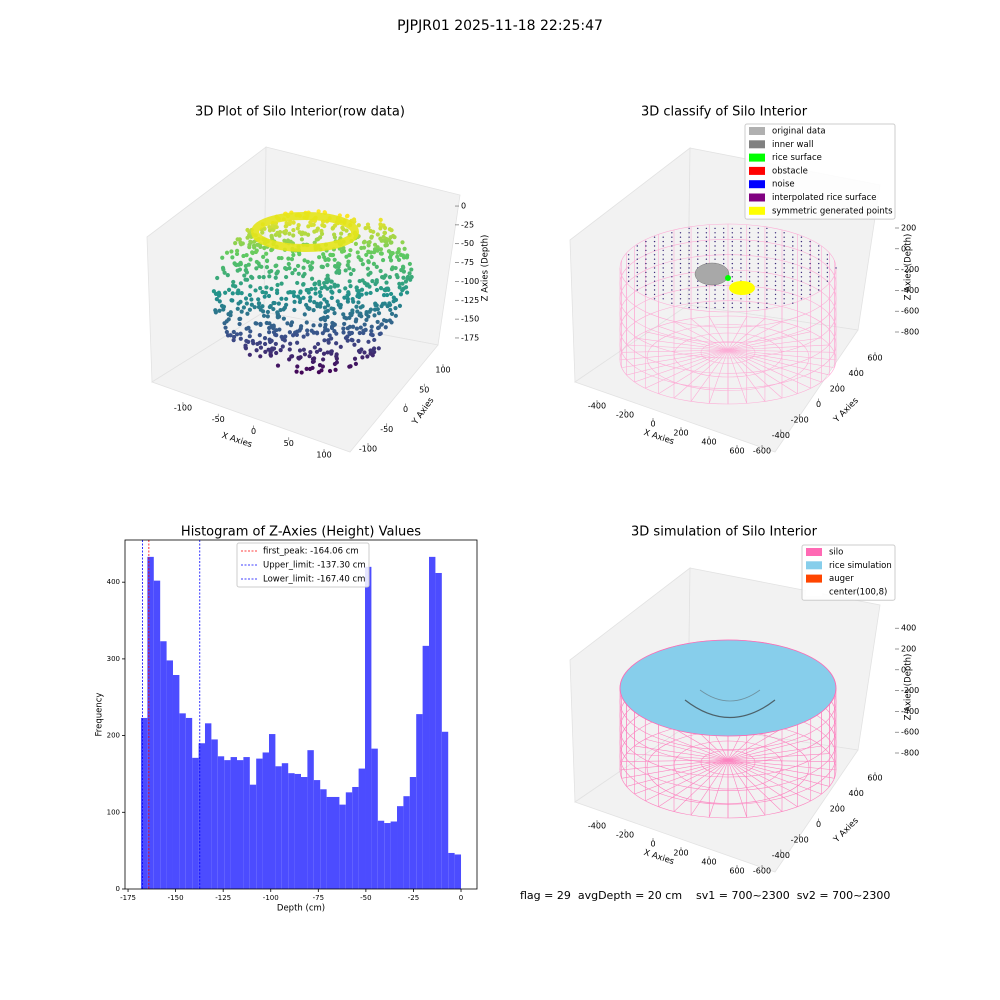  What do you see at coordinates (500, 26) in the screenshot?
I see `figure-title: PJPJR01 2025-11-18 22:25:47` at bounding box center [500, 26].